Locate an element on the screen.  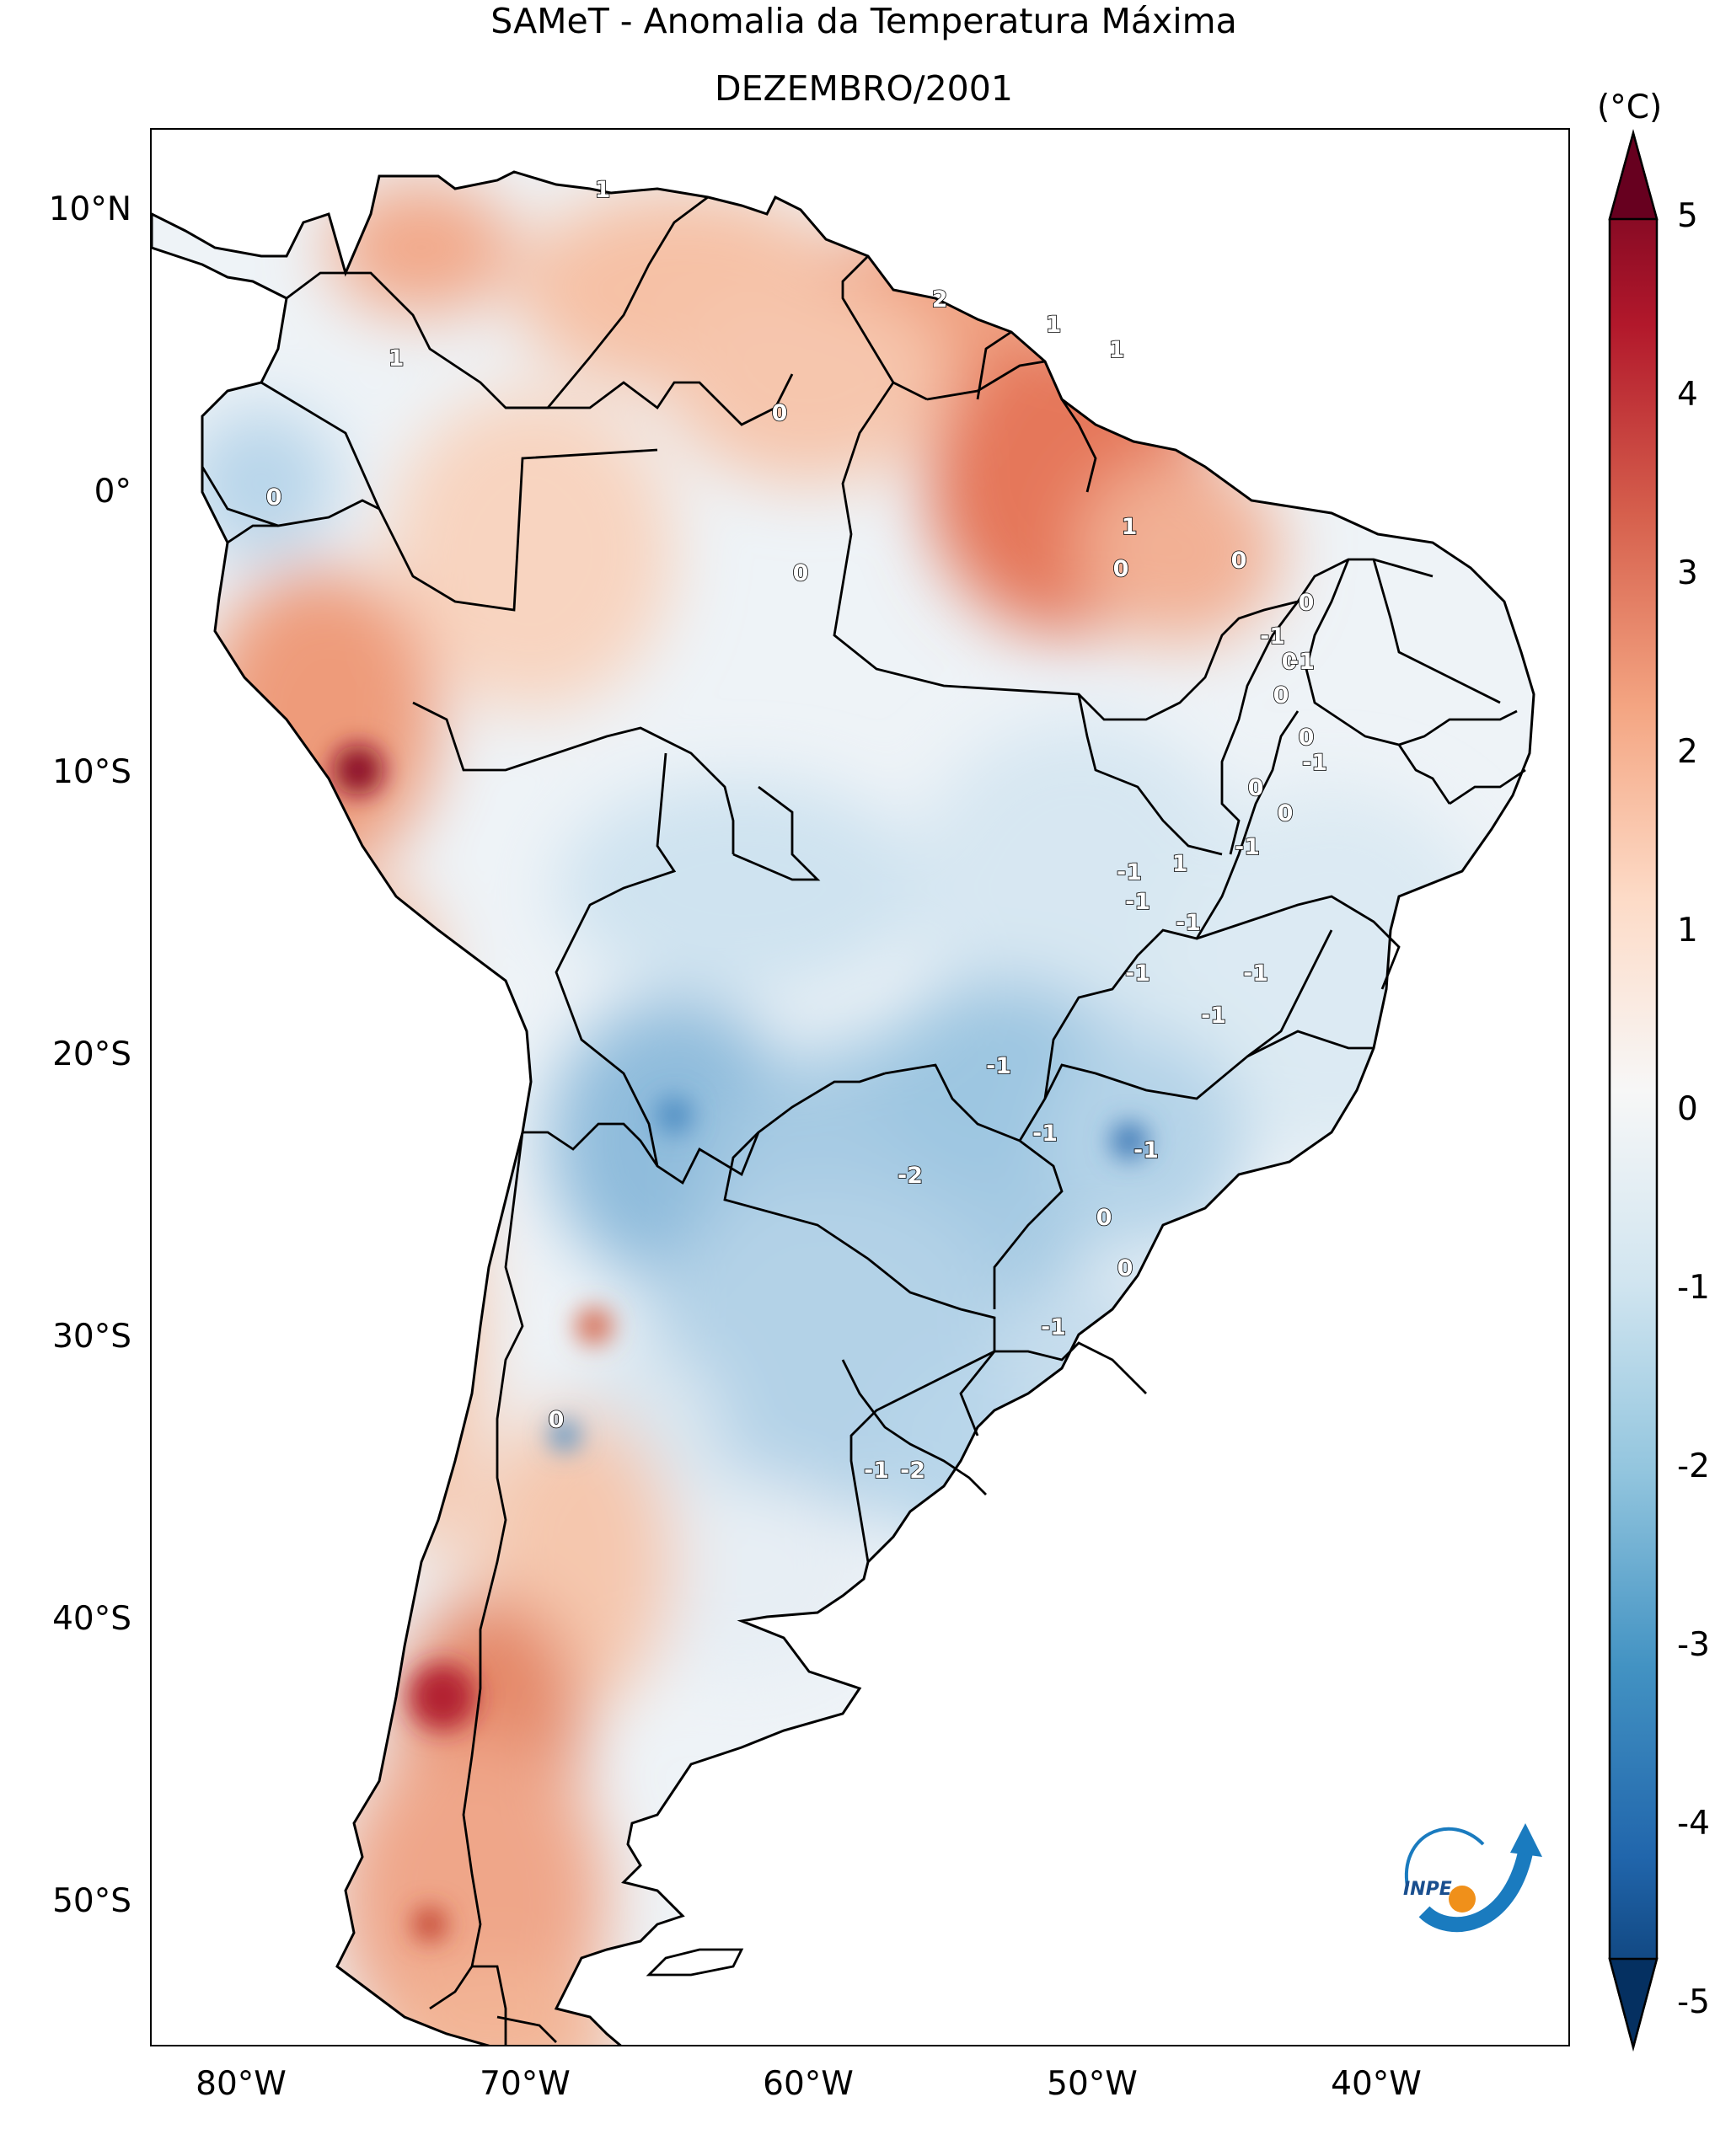
colorbar-tick: 5 is located at coordinates (1687, 216).